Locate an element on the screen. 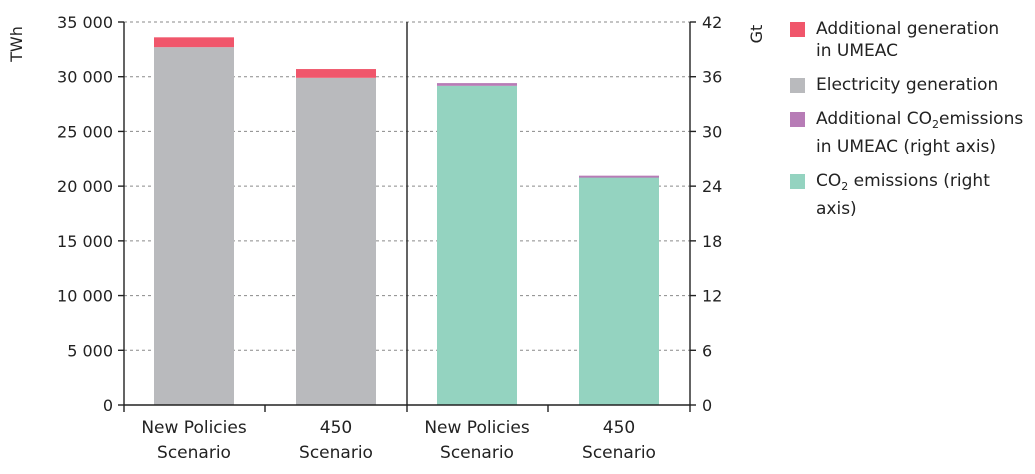 The height and width of the screenshot is (474, 1035). right-tick-label: 12 is located at coordinates (712, 296).